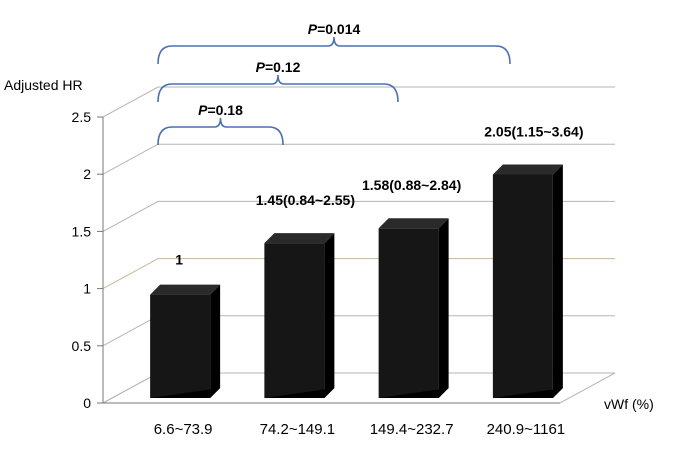  I want to click on y-tick-label: 0.5, so click(82, 346).